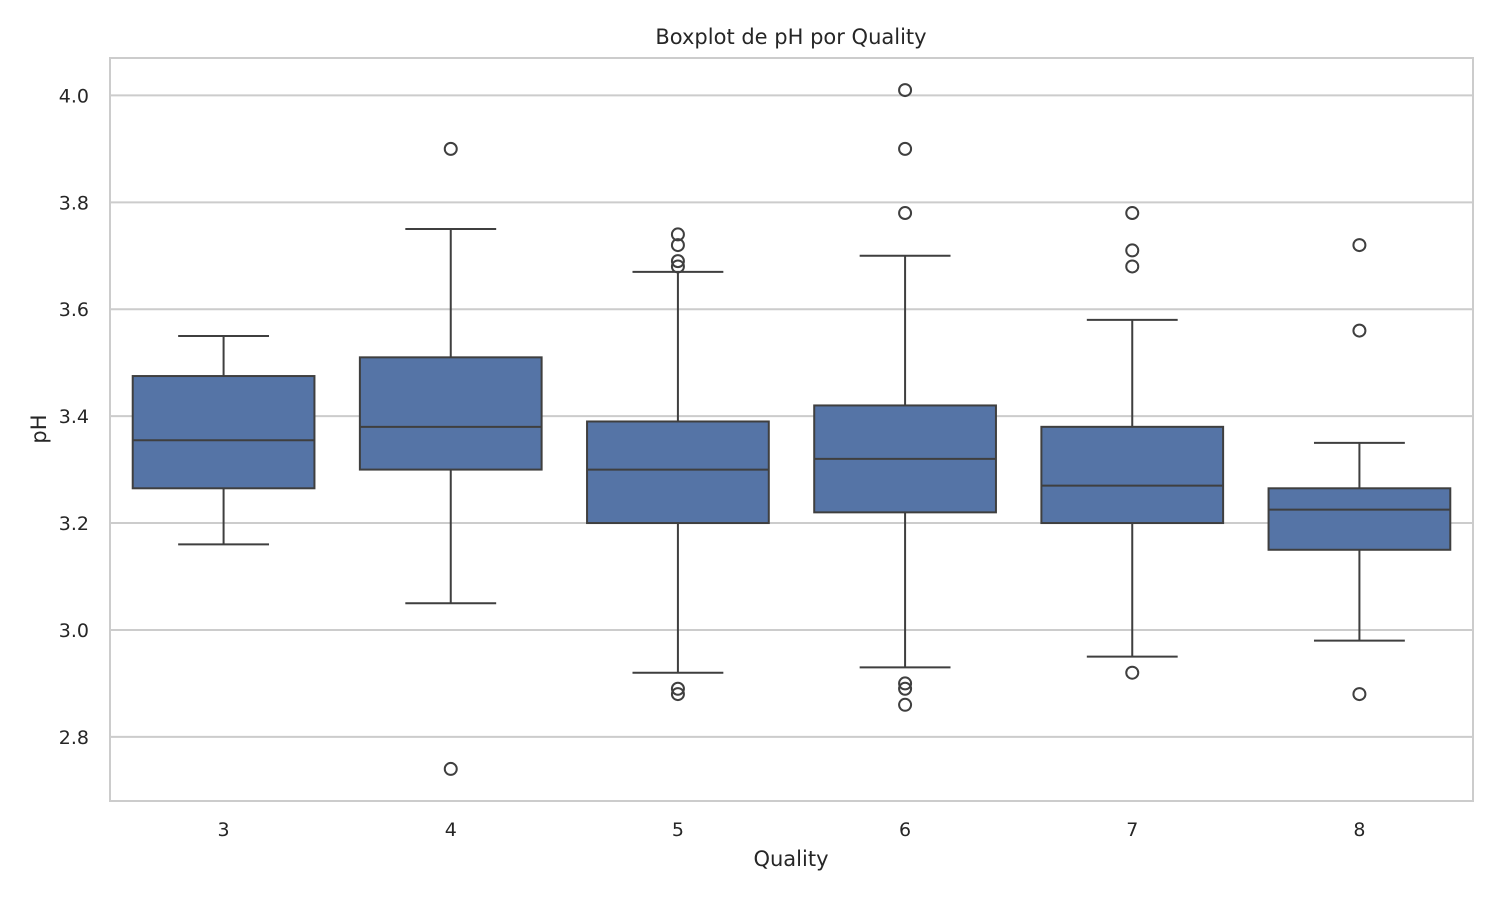 This screenshot has height=904, width=1500. What do you see at coordinates (224, 830) in the screenshot?
I see `x-tick-label: 3` at bounding box center [224, 830].